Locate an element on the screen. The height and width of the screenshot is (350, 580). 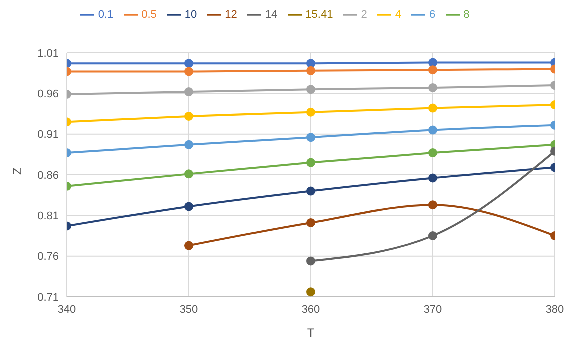
legend-label: 4 is located at coordinates (398, 14).